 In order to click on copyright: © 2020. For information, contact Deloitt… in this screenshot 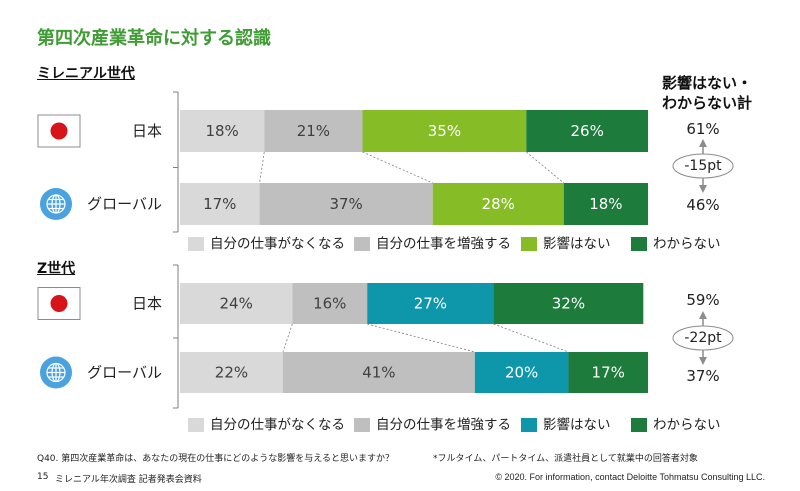, I will do `click(630, 477)`.